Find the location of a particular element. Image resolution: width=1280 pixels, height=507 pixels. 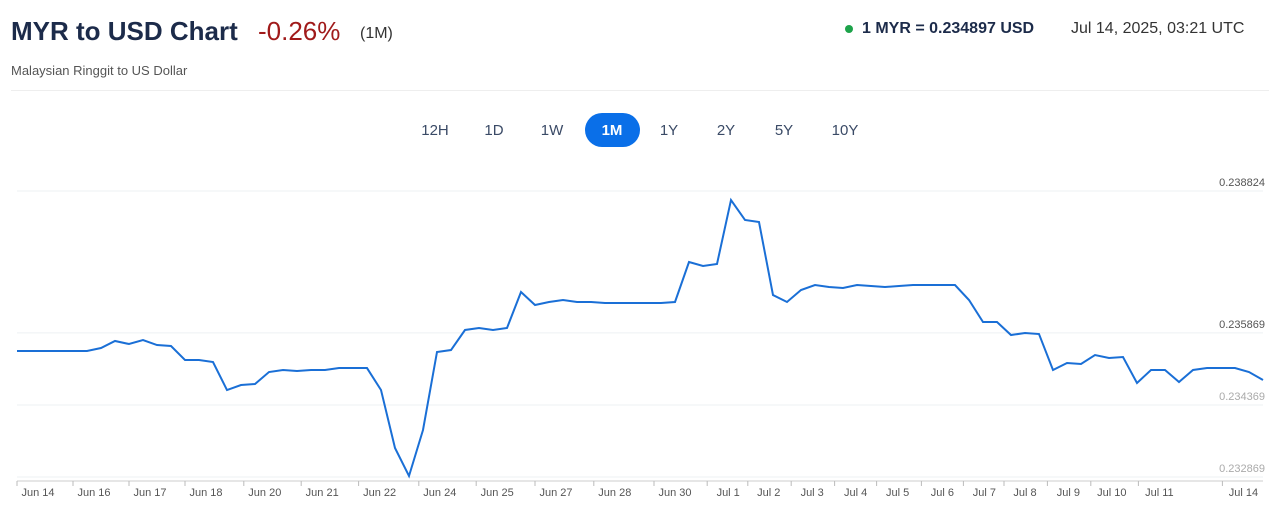

x-tick-label: Jul 10 is located at coordinates (1111, 493).